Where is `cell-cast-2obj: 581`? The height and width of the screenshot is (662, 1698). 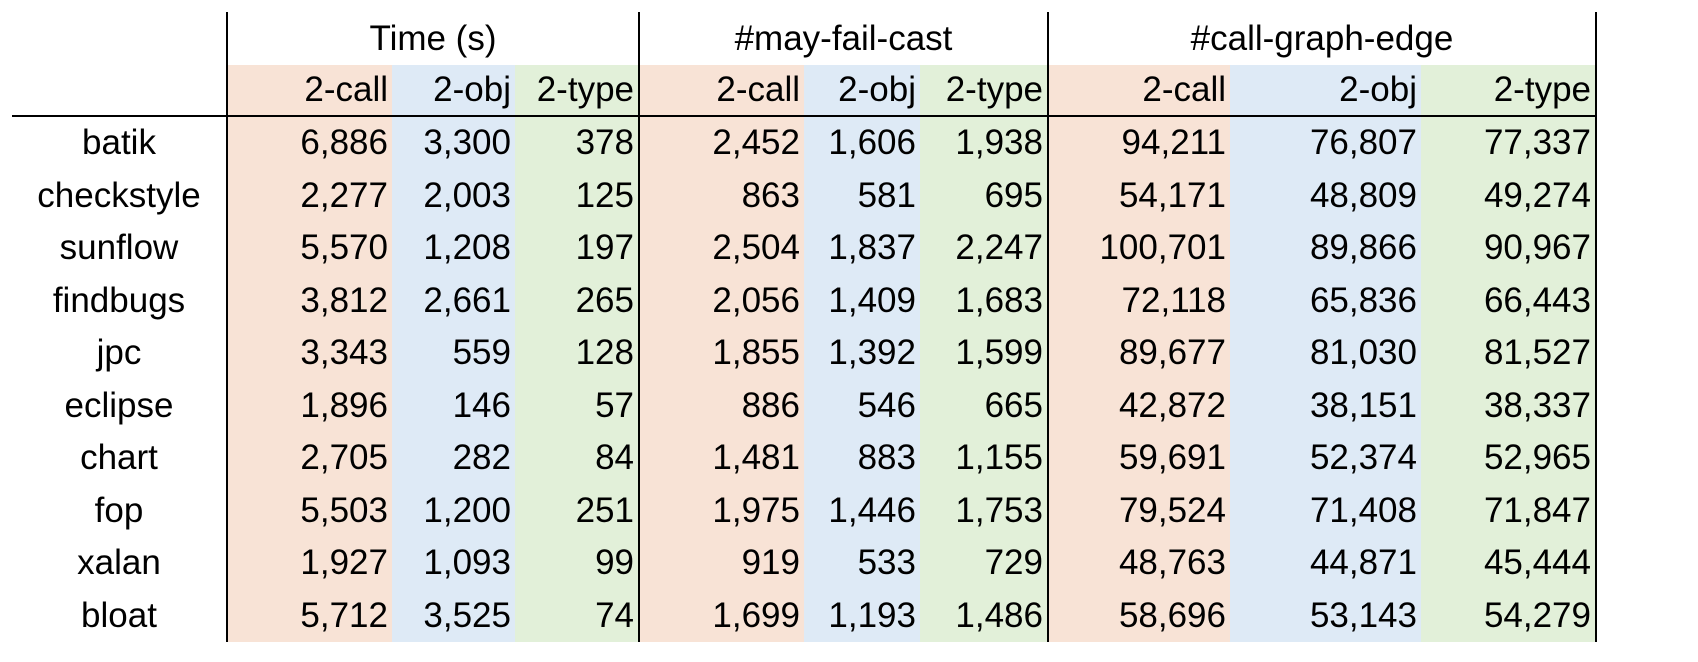
cell-cast-2obj: 581 is located at coordinates (862, 195).